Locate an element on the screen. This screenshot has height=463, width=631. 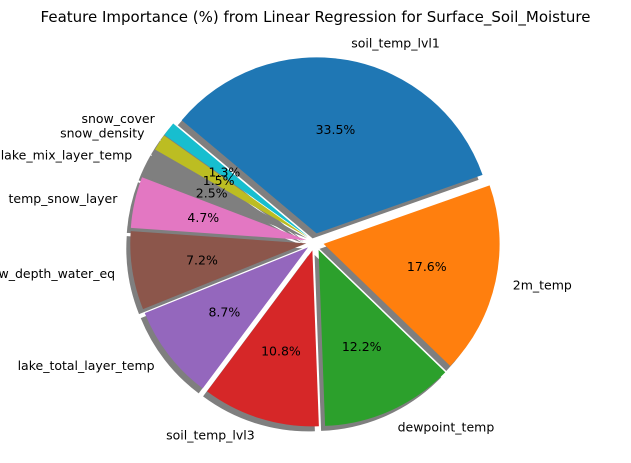
slice-percent-label: 7.2% is located at coordinates (202, 259).